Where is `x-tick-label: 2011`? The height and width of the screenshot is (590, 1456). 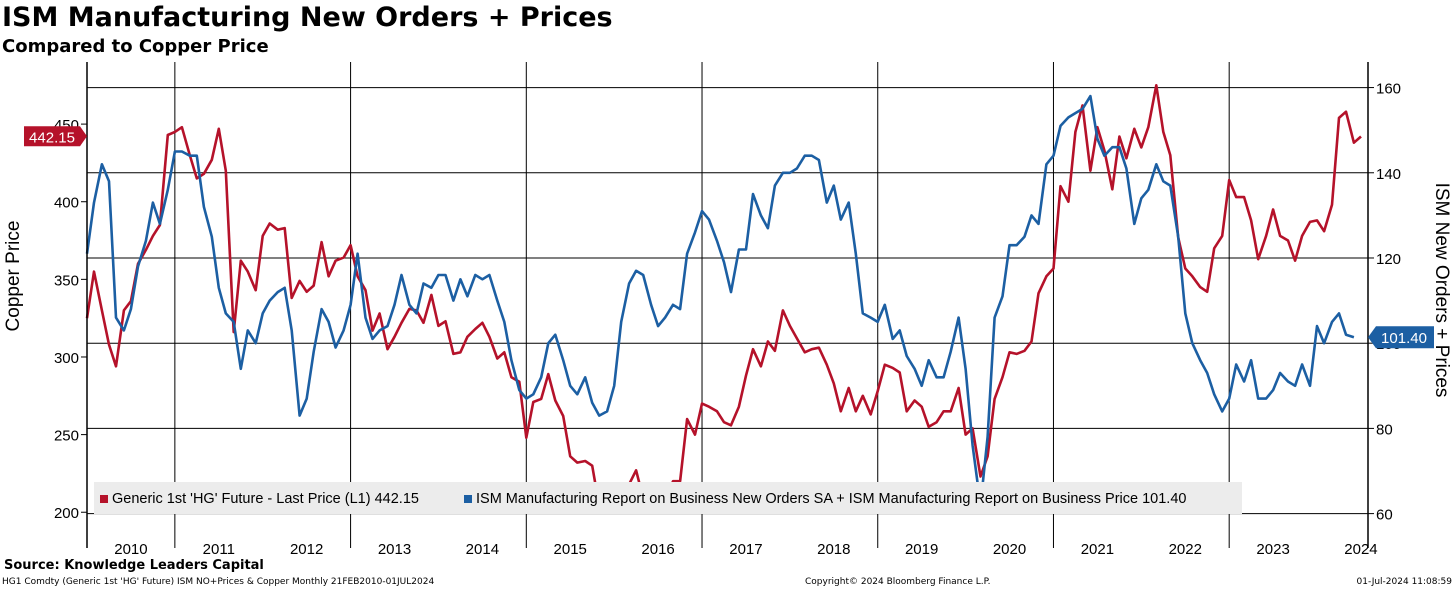
x-tick-label: 2011 is located at coordinates (219, 549).